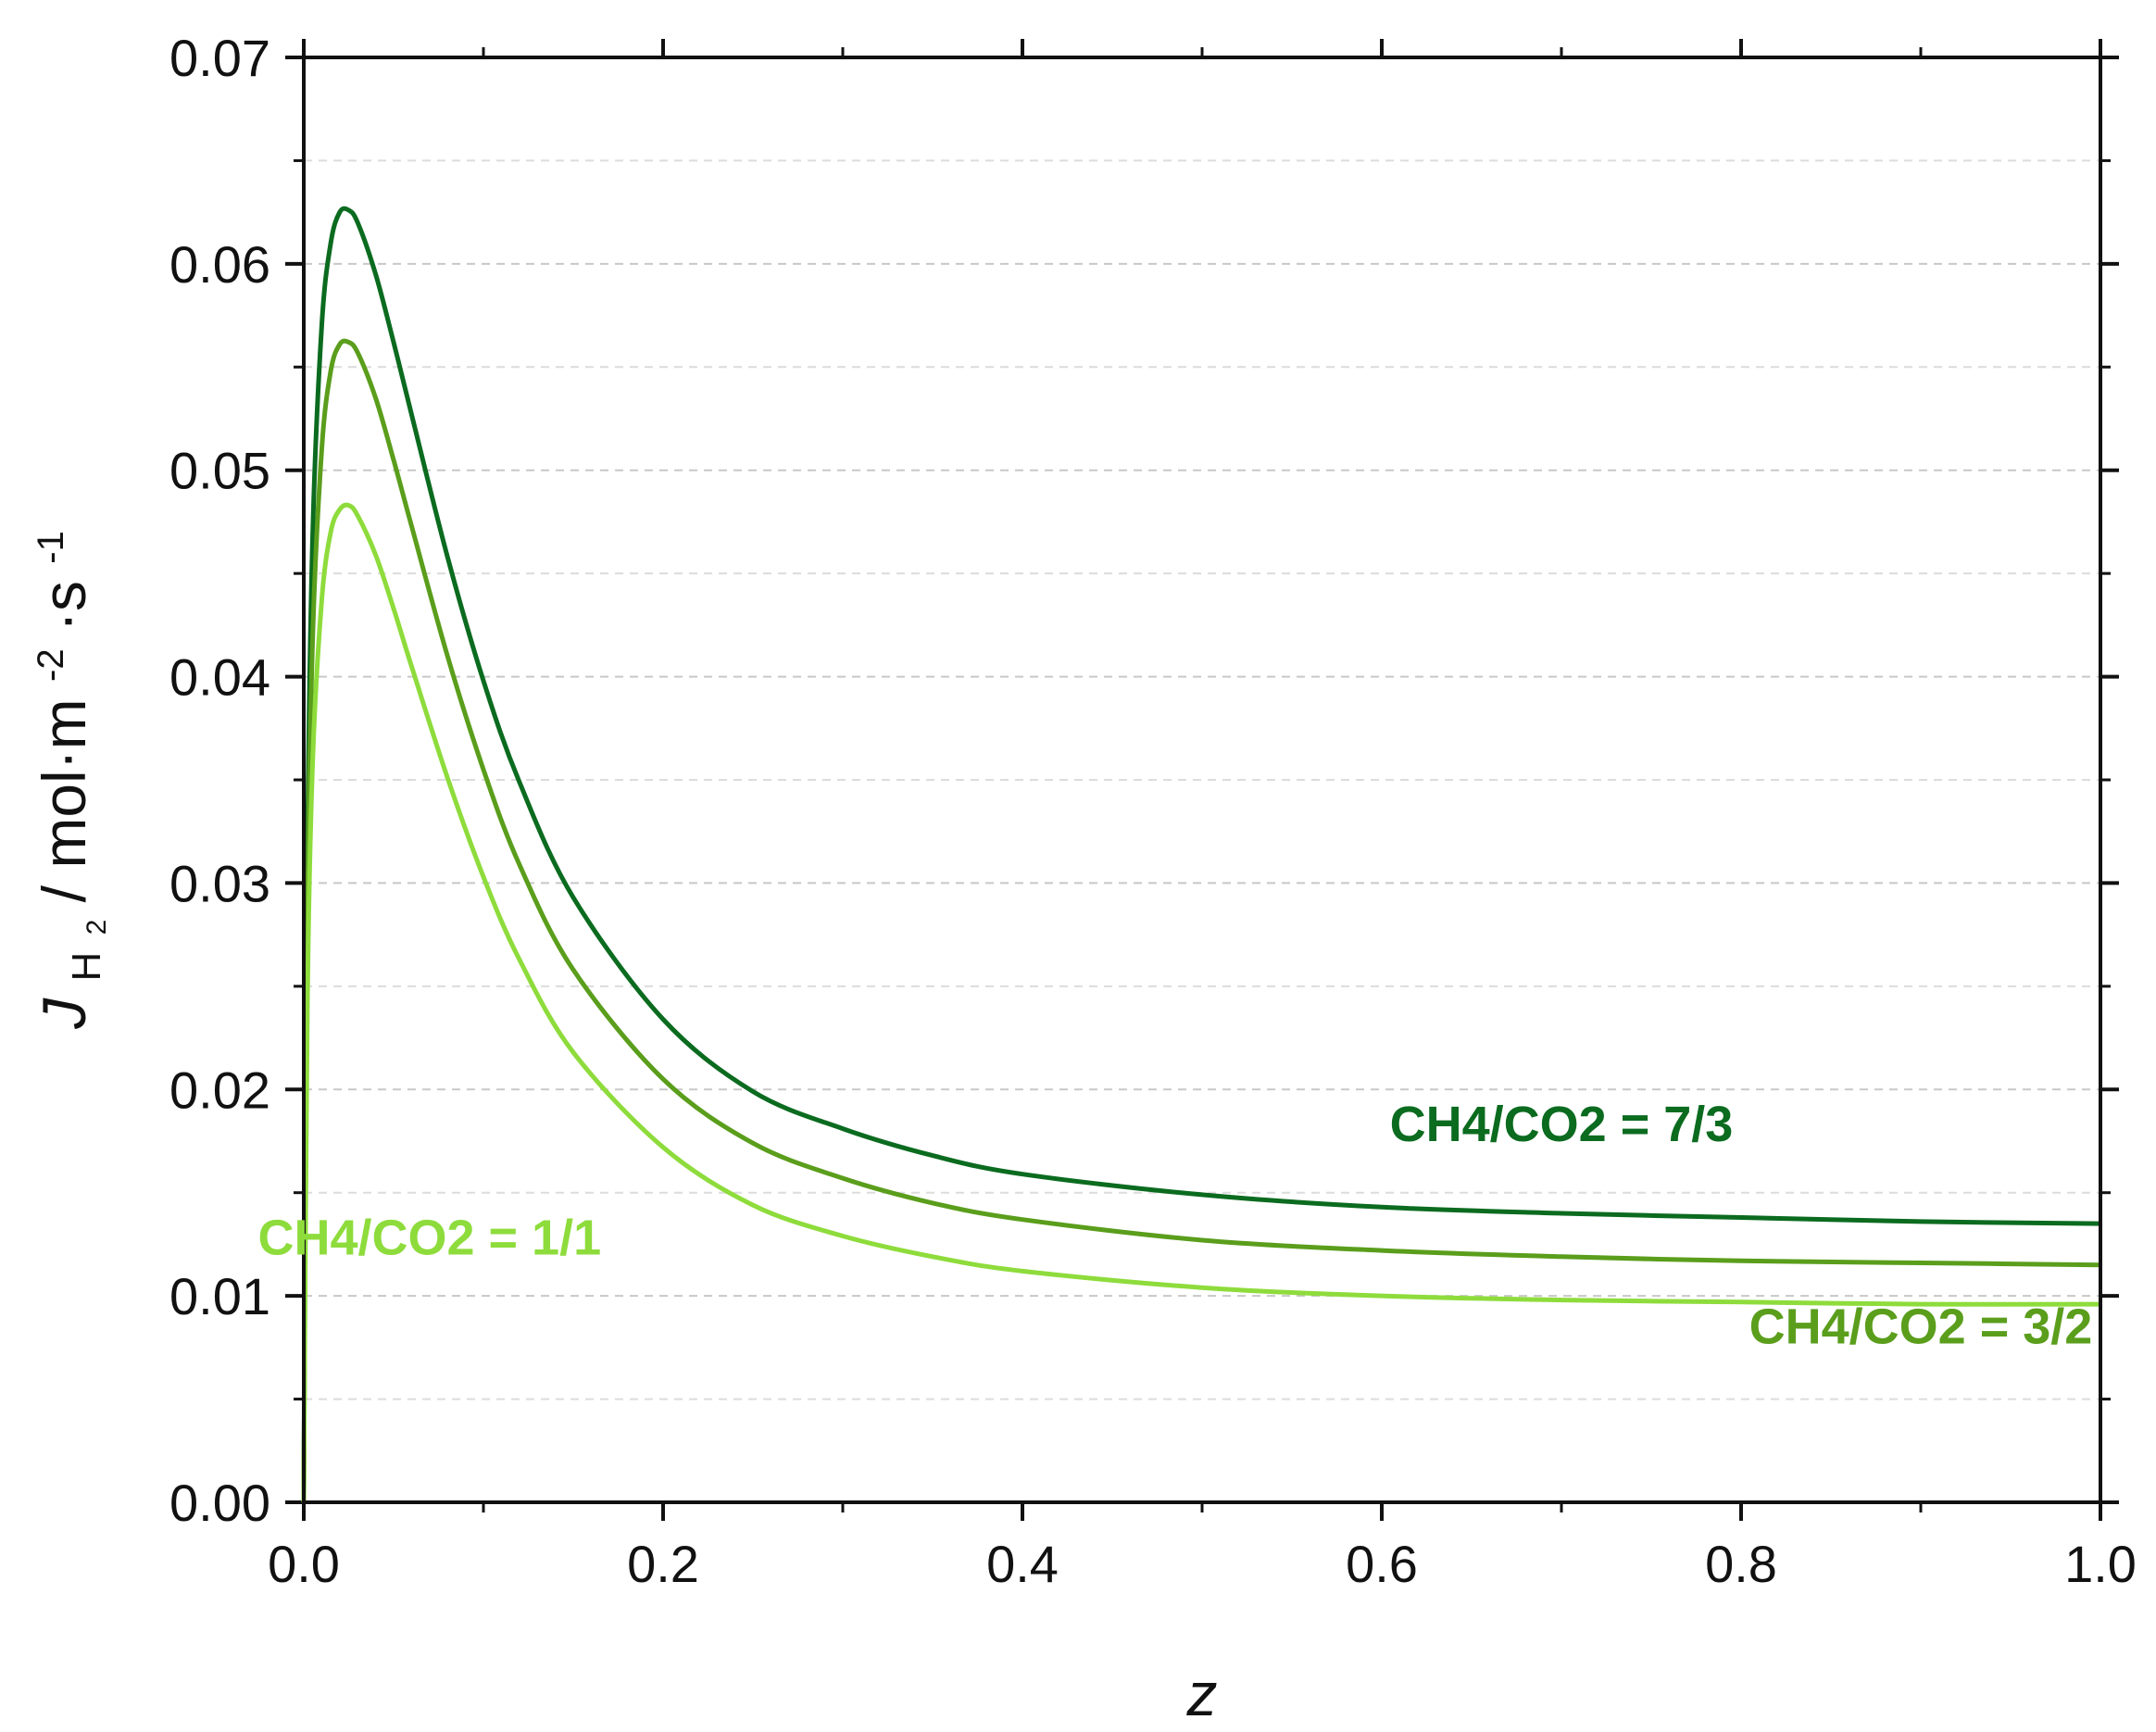 The image size is (2156, 1732). I want to click on y-axis-title-symbol: J, so click(64, 1014).